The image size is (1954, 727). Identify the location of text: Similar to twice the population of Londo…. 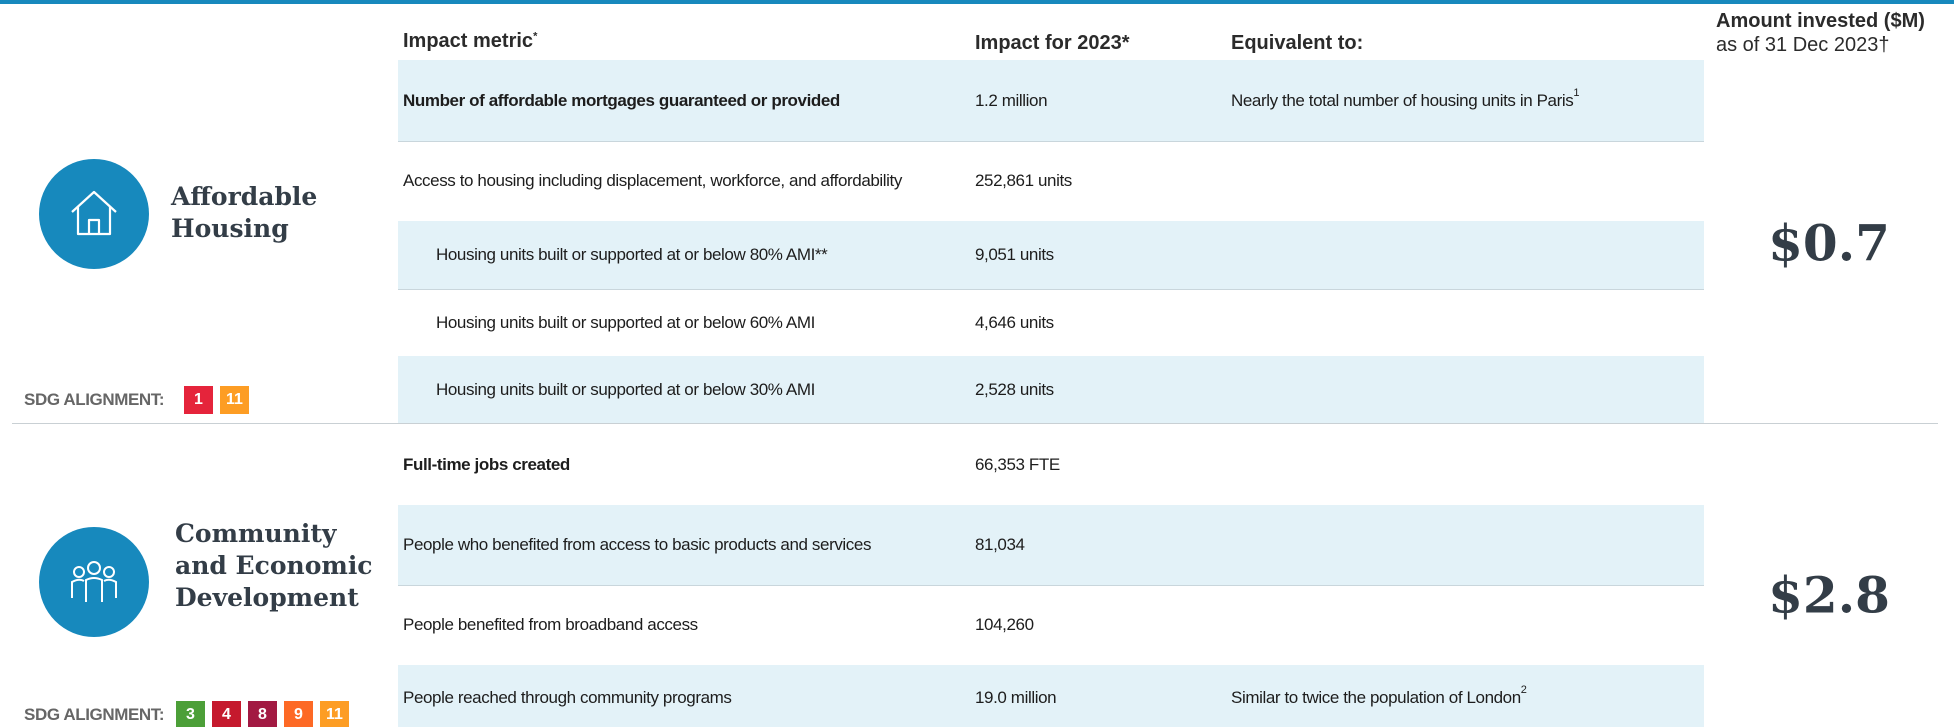
(1376, 697).